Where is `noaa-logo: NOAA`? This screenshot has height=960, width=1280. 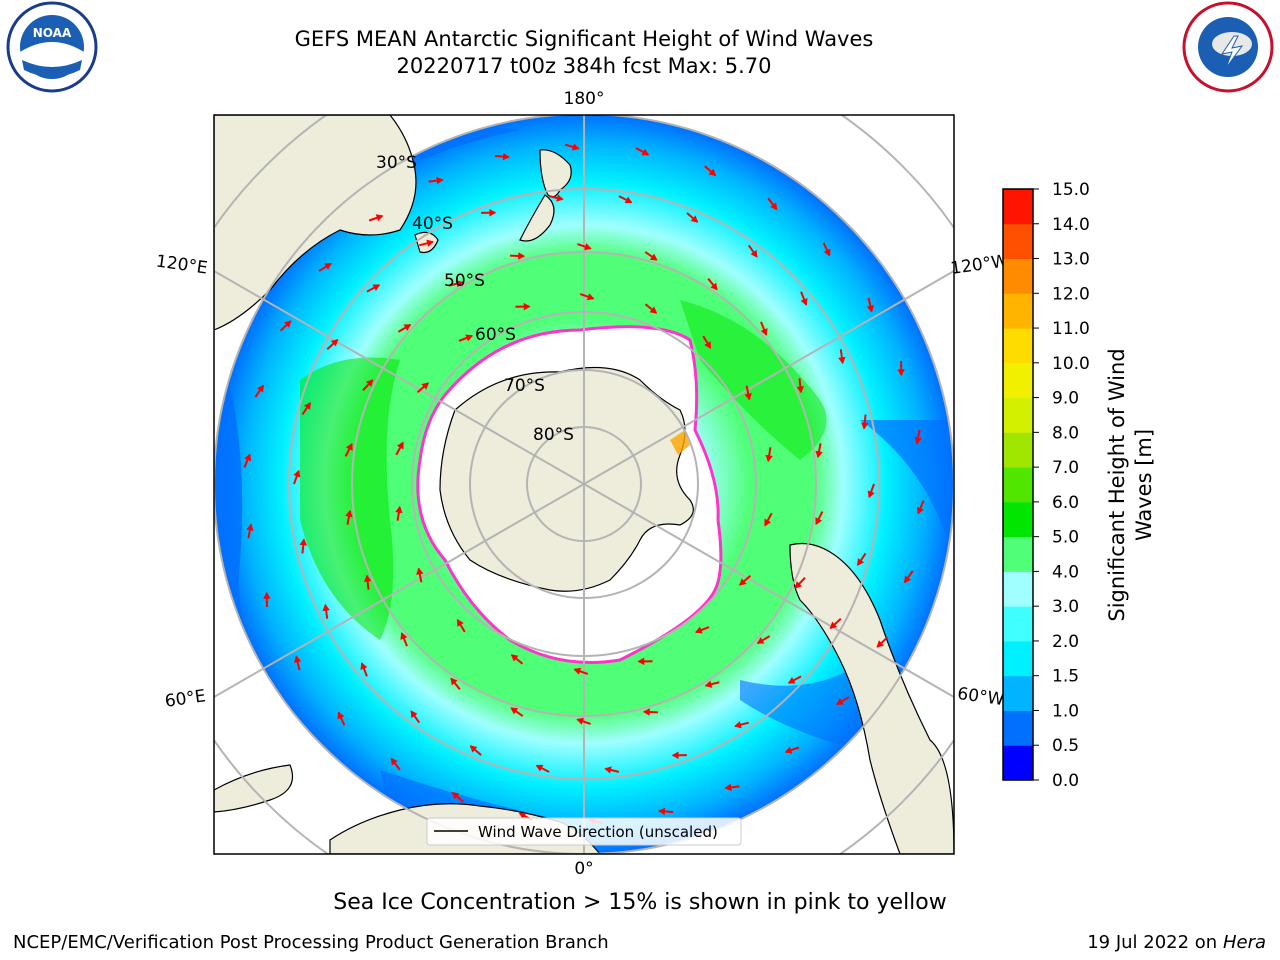
noaa-logo: NOAA is located at coordinates (52, 47).